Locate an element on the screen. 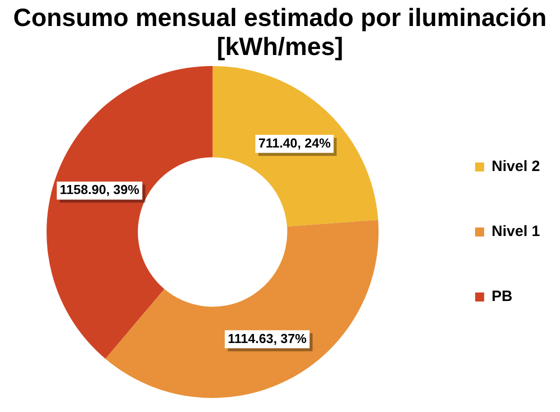 The height and width of the screenshot is (412, 560). legend-label: Nivel 2 is located at coordinates (516, 167).